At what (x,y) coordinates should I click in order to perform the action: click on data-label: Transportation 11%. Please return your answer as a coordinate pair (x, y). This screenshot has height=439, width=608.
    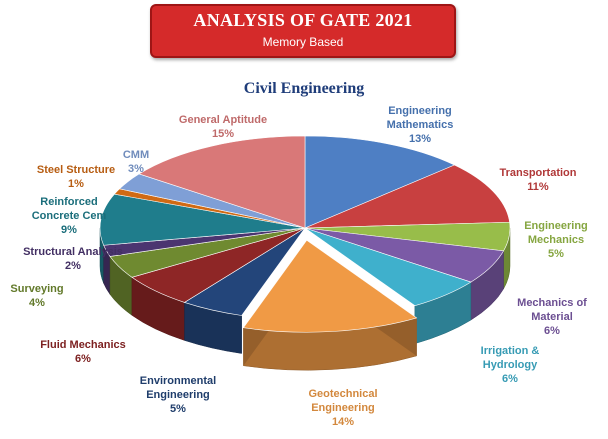
    Looking at the image, I should click on (537, 180).